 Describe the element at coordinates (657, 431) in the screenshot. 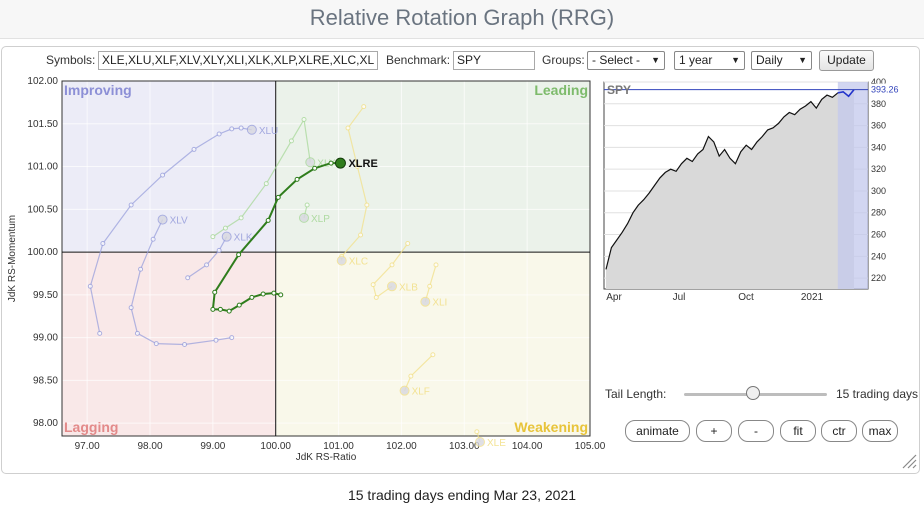

I see `animate-button: animate` at that location.